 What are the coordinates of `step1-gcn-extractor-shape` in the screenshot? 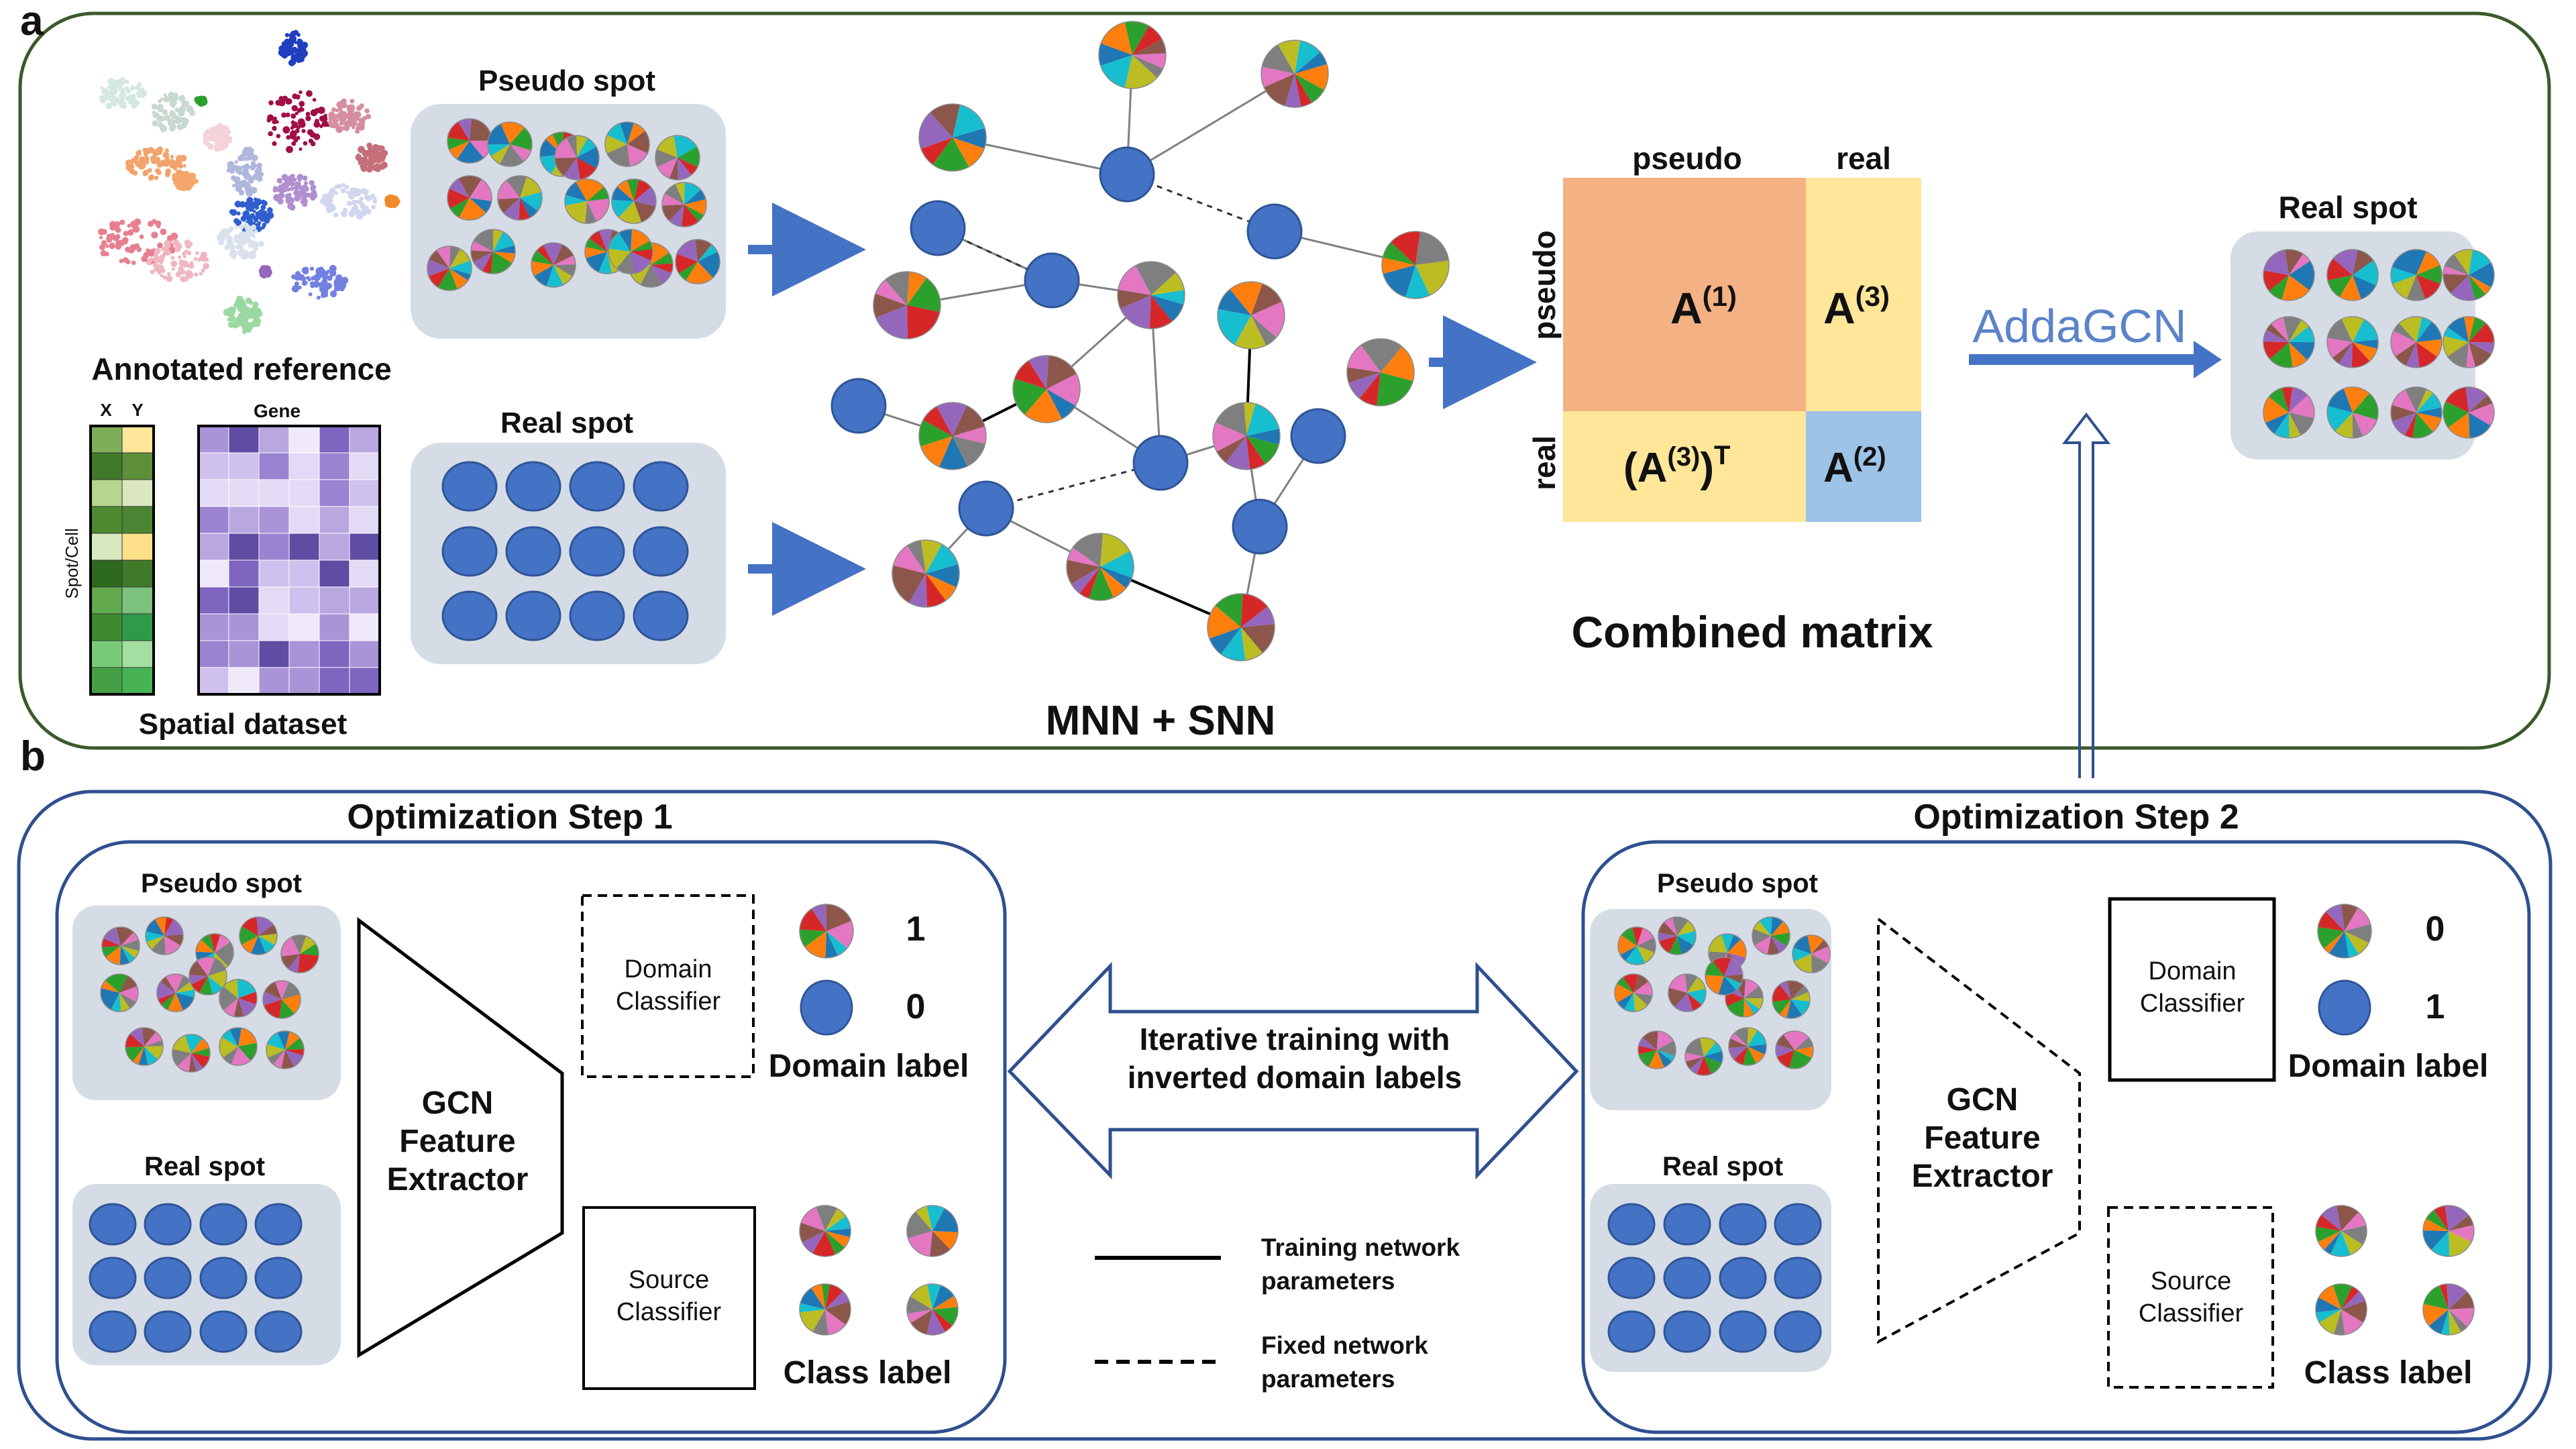 It's located at (460, 1137).